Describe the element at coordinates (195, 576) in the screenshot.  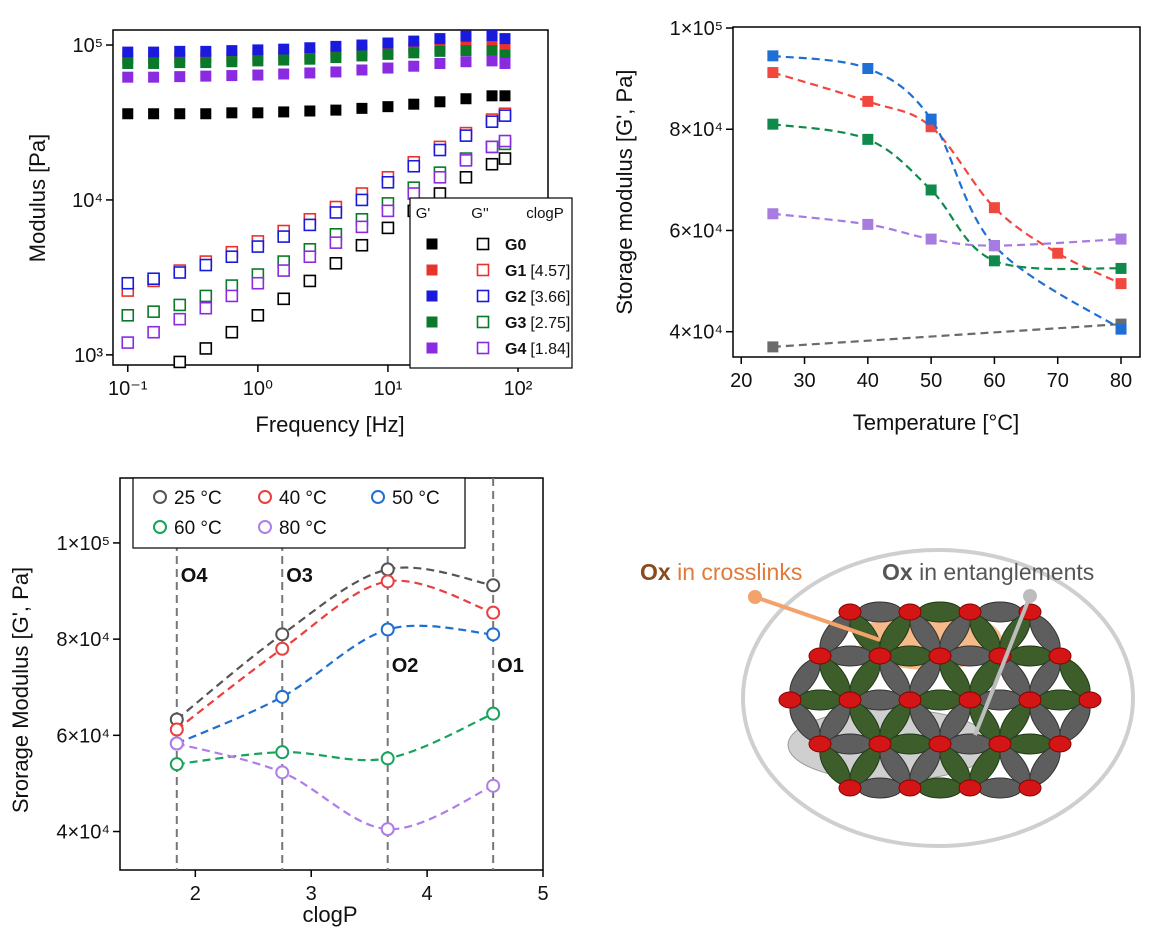
I see `reference-label: O4` at that location.